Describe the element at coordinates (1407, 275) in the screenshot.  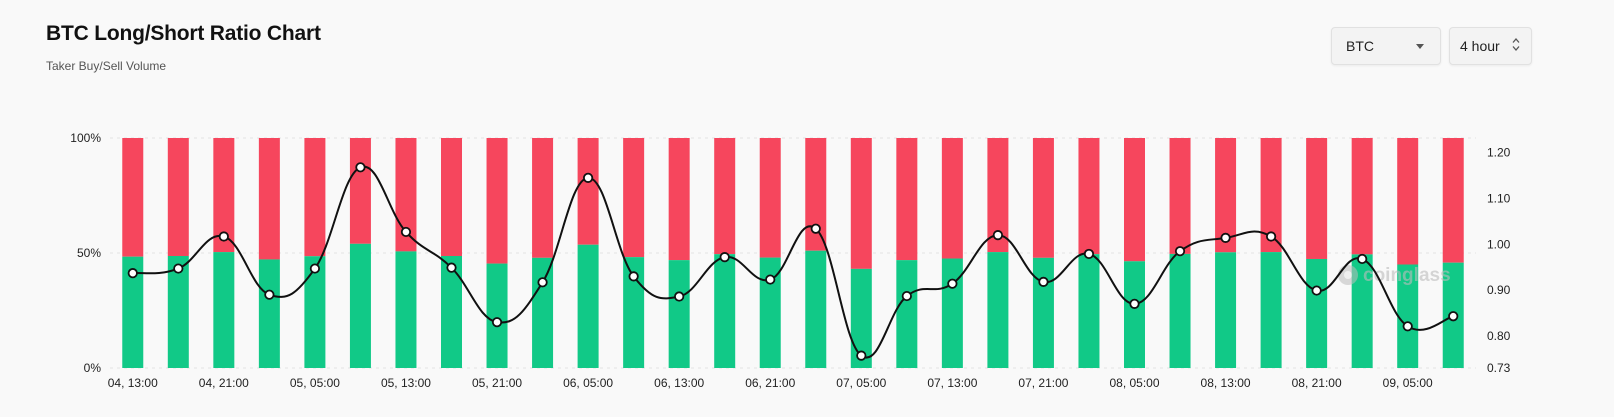
I see `watermark-text: coinglass` at that location.